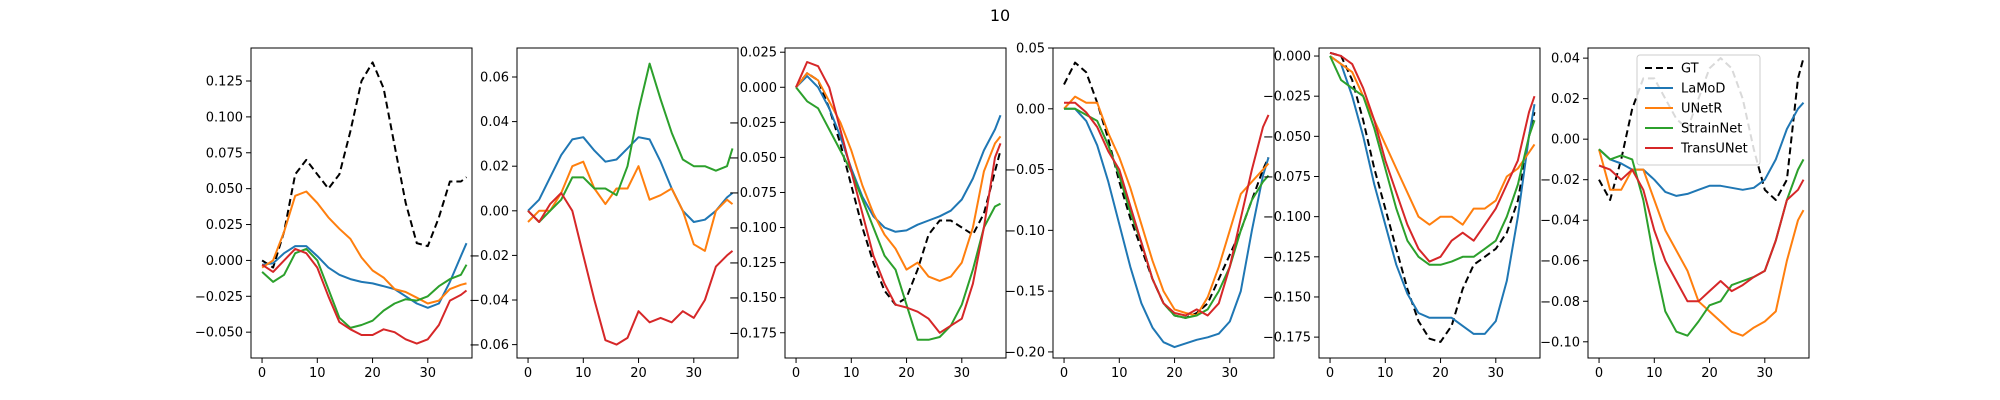 The height and width of the screenshot is (400, 2000). Describe the element at coordinates (1714, 149) in the screenshot. I see `legend-label-transunet: TransUNet` at that location.